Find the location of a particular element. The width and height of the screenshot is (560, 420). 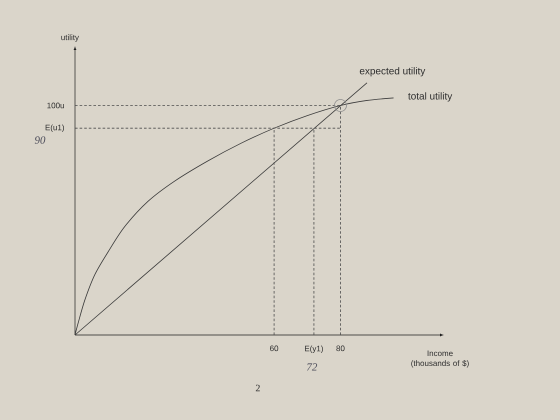

text: 2 is located at coordinates (258, 388).